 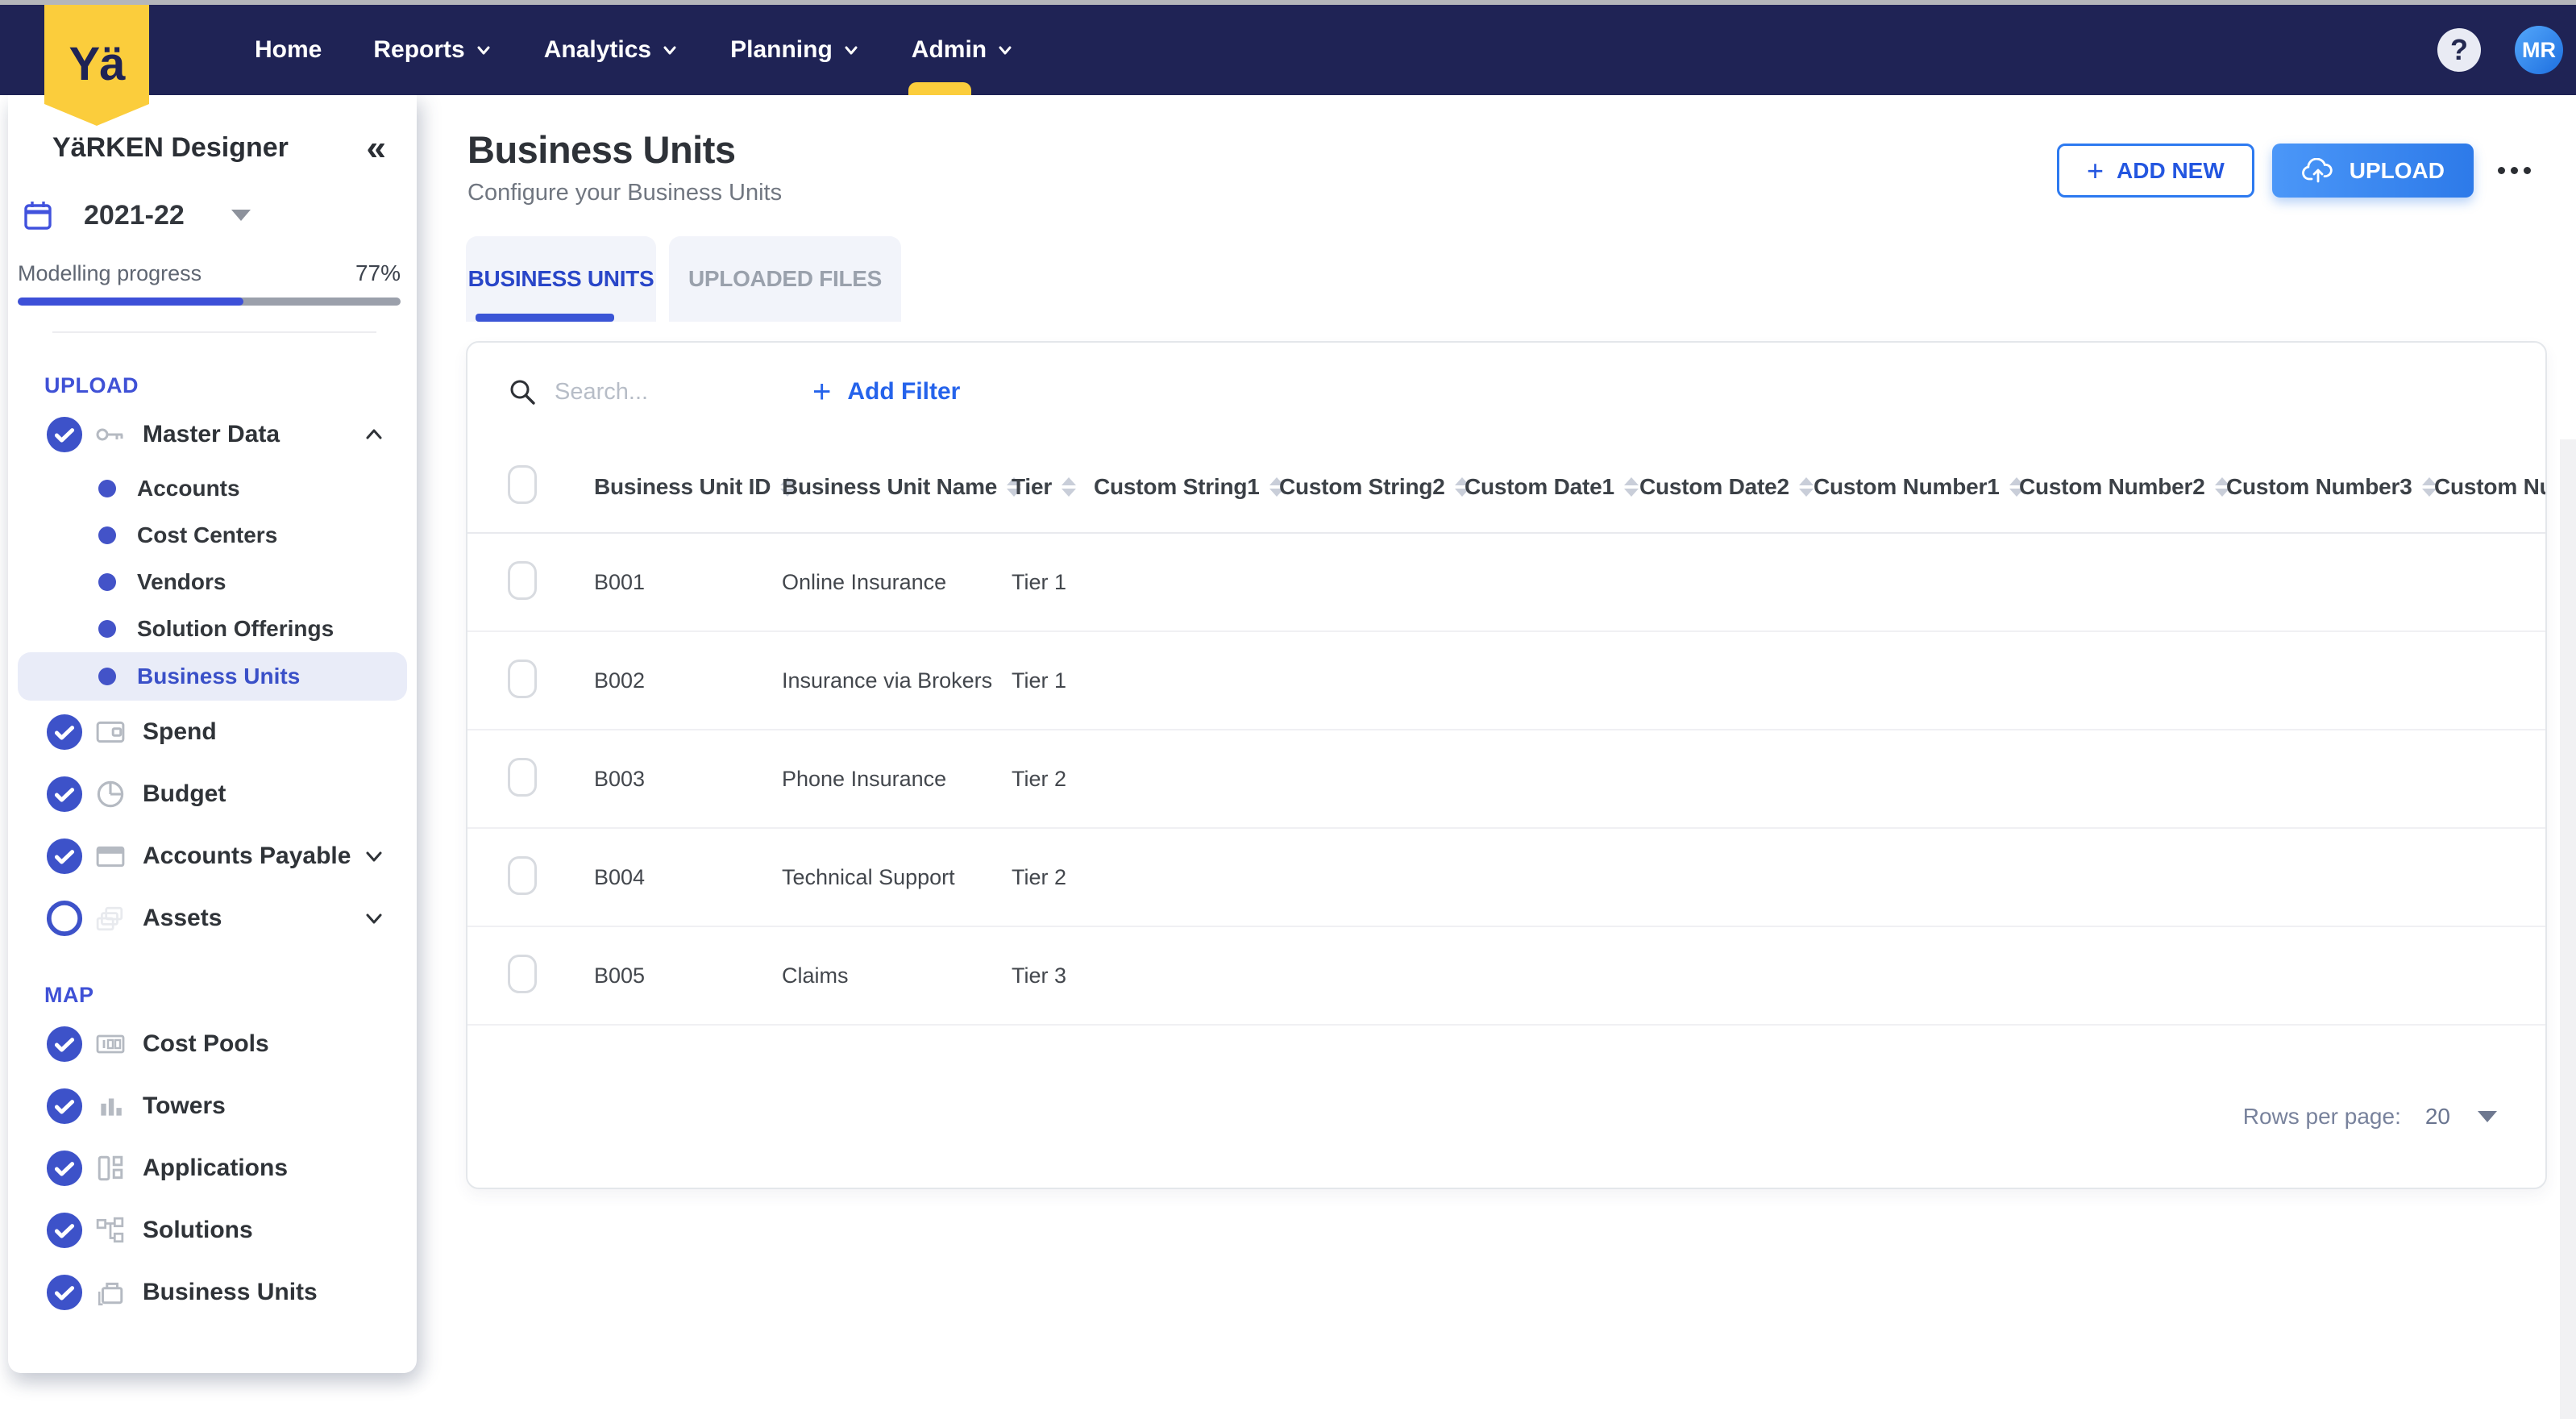 What do you see at coordinates (1039, 975) in the screenshot?
I see `cell-tier: Tier 3` at bounding box center [1039, 975].